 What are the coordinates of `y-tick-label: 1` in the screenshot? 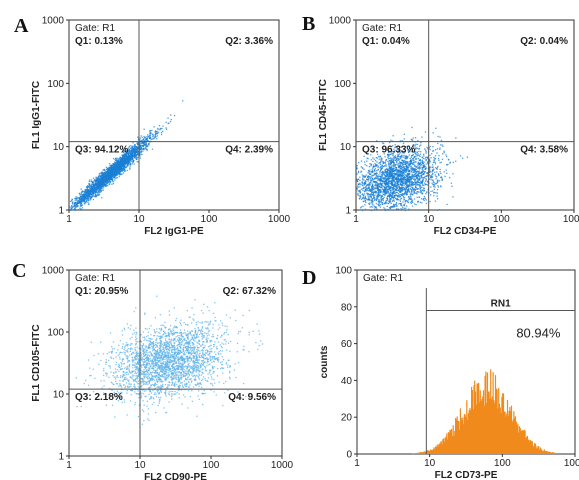 It's located at (348, 211).